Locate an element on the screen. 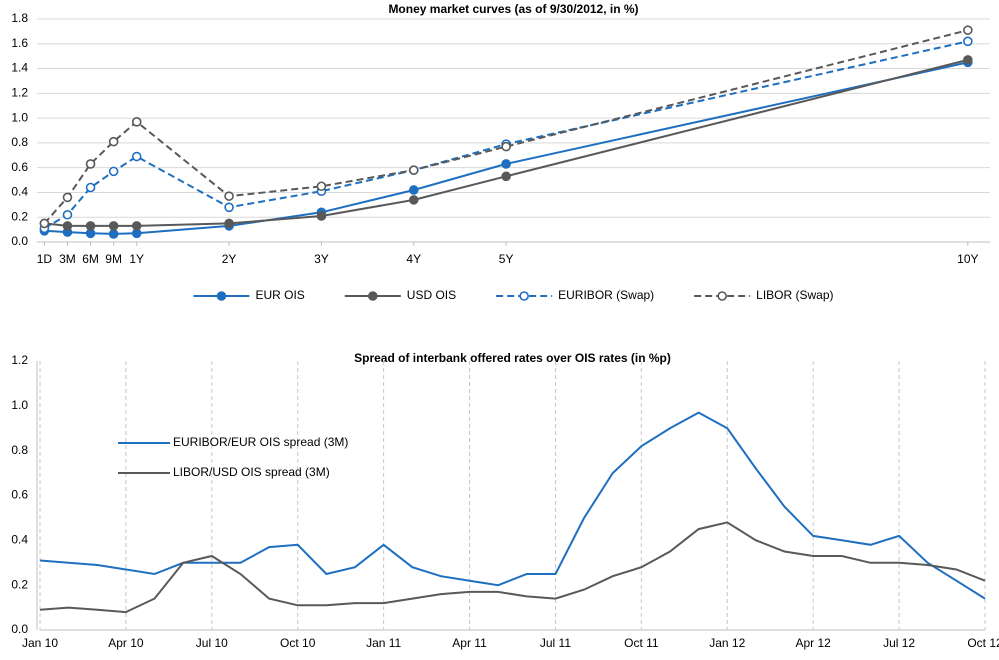  legend-label: LIBOR/USD OIS spread (3M) is located at coordinates (251, 472).